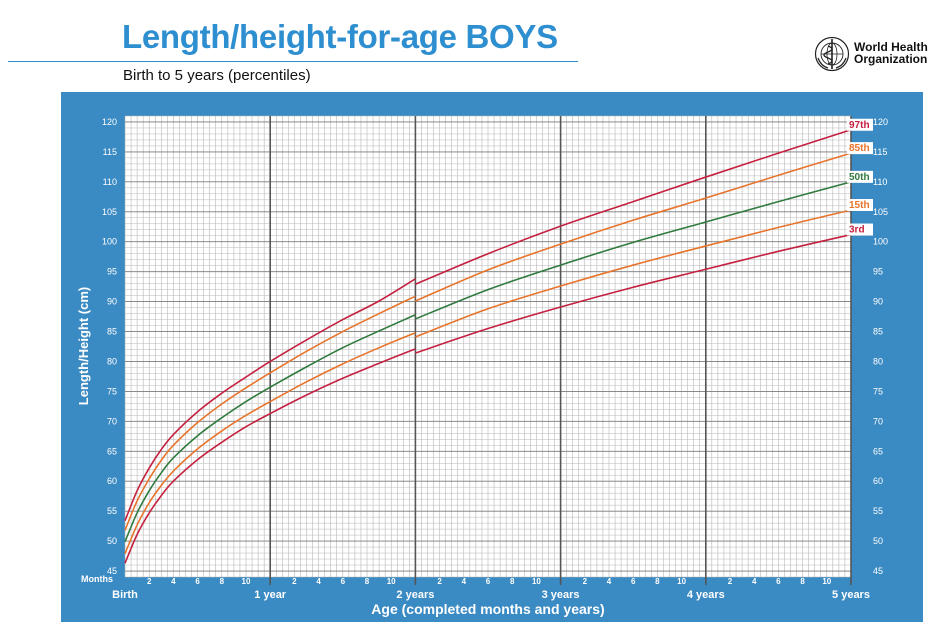 Image resolution: width=937 pixels, height=629 pixels. What do you see at coordinates (878, 571) in the screenshot?
I see `y-tick-label-right: 45` at bounding box center [878, 571].